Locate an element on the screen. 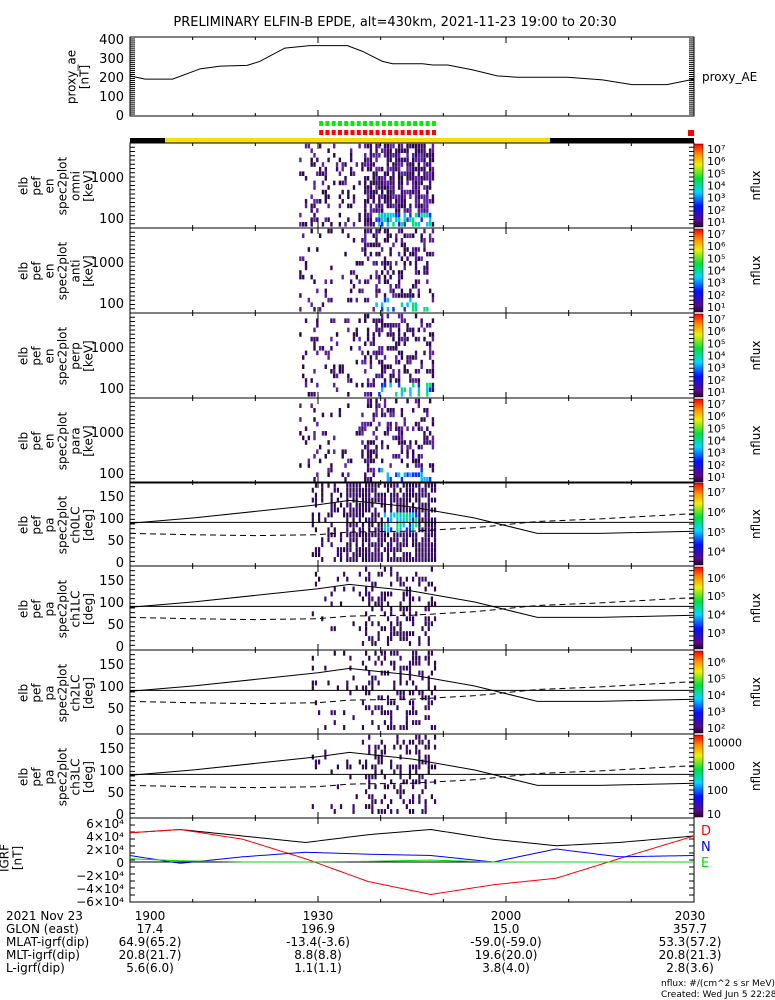 This screenshot has width=775, height=1000. science-zone-flag-green is located at coordinates (333, 123).